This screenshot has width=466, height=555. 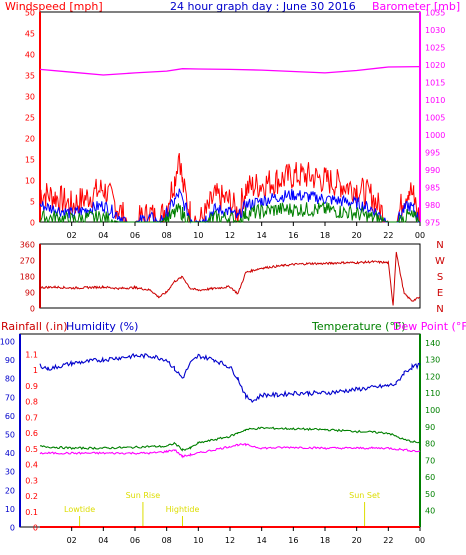 I want to click on wind-tick-label: 45, so click(x=30, y=34).